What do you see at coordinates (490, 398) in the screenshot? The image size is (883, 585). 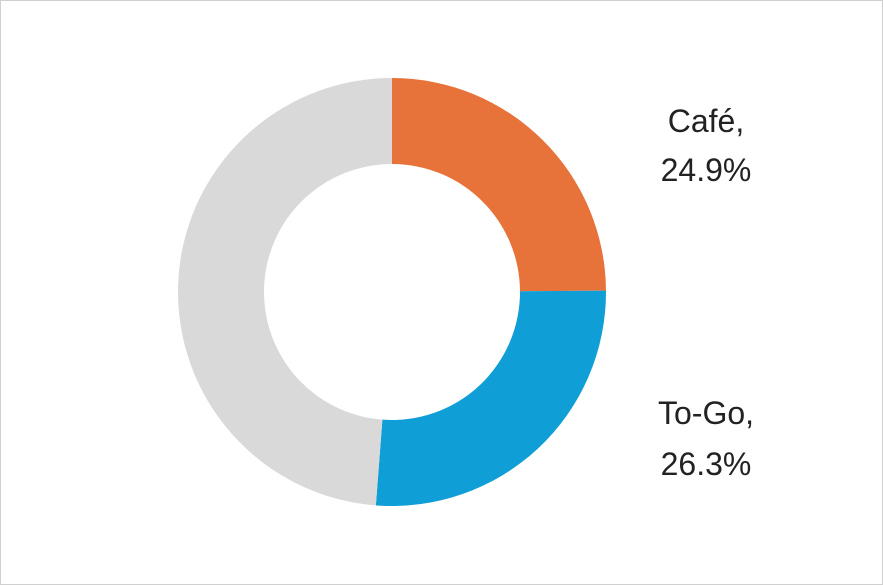 I see `donut-slice-to-go` at bounding box center [490, 398].